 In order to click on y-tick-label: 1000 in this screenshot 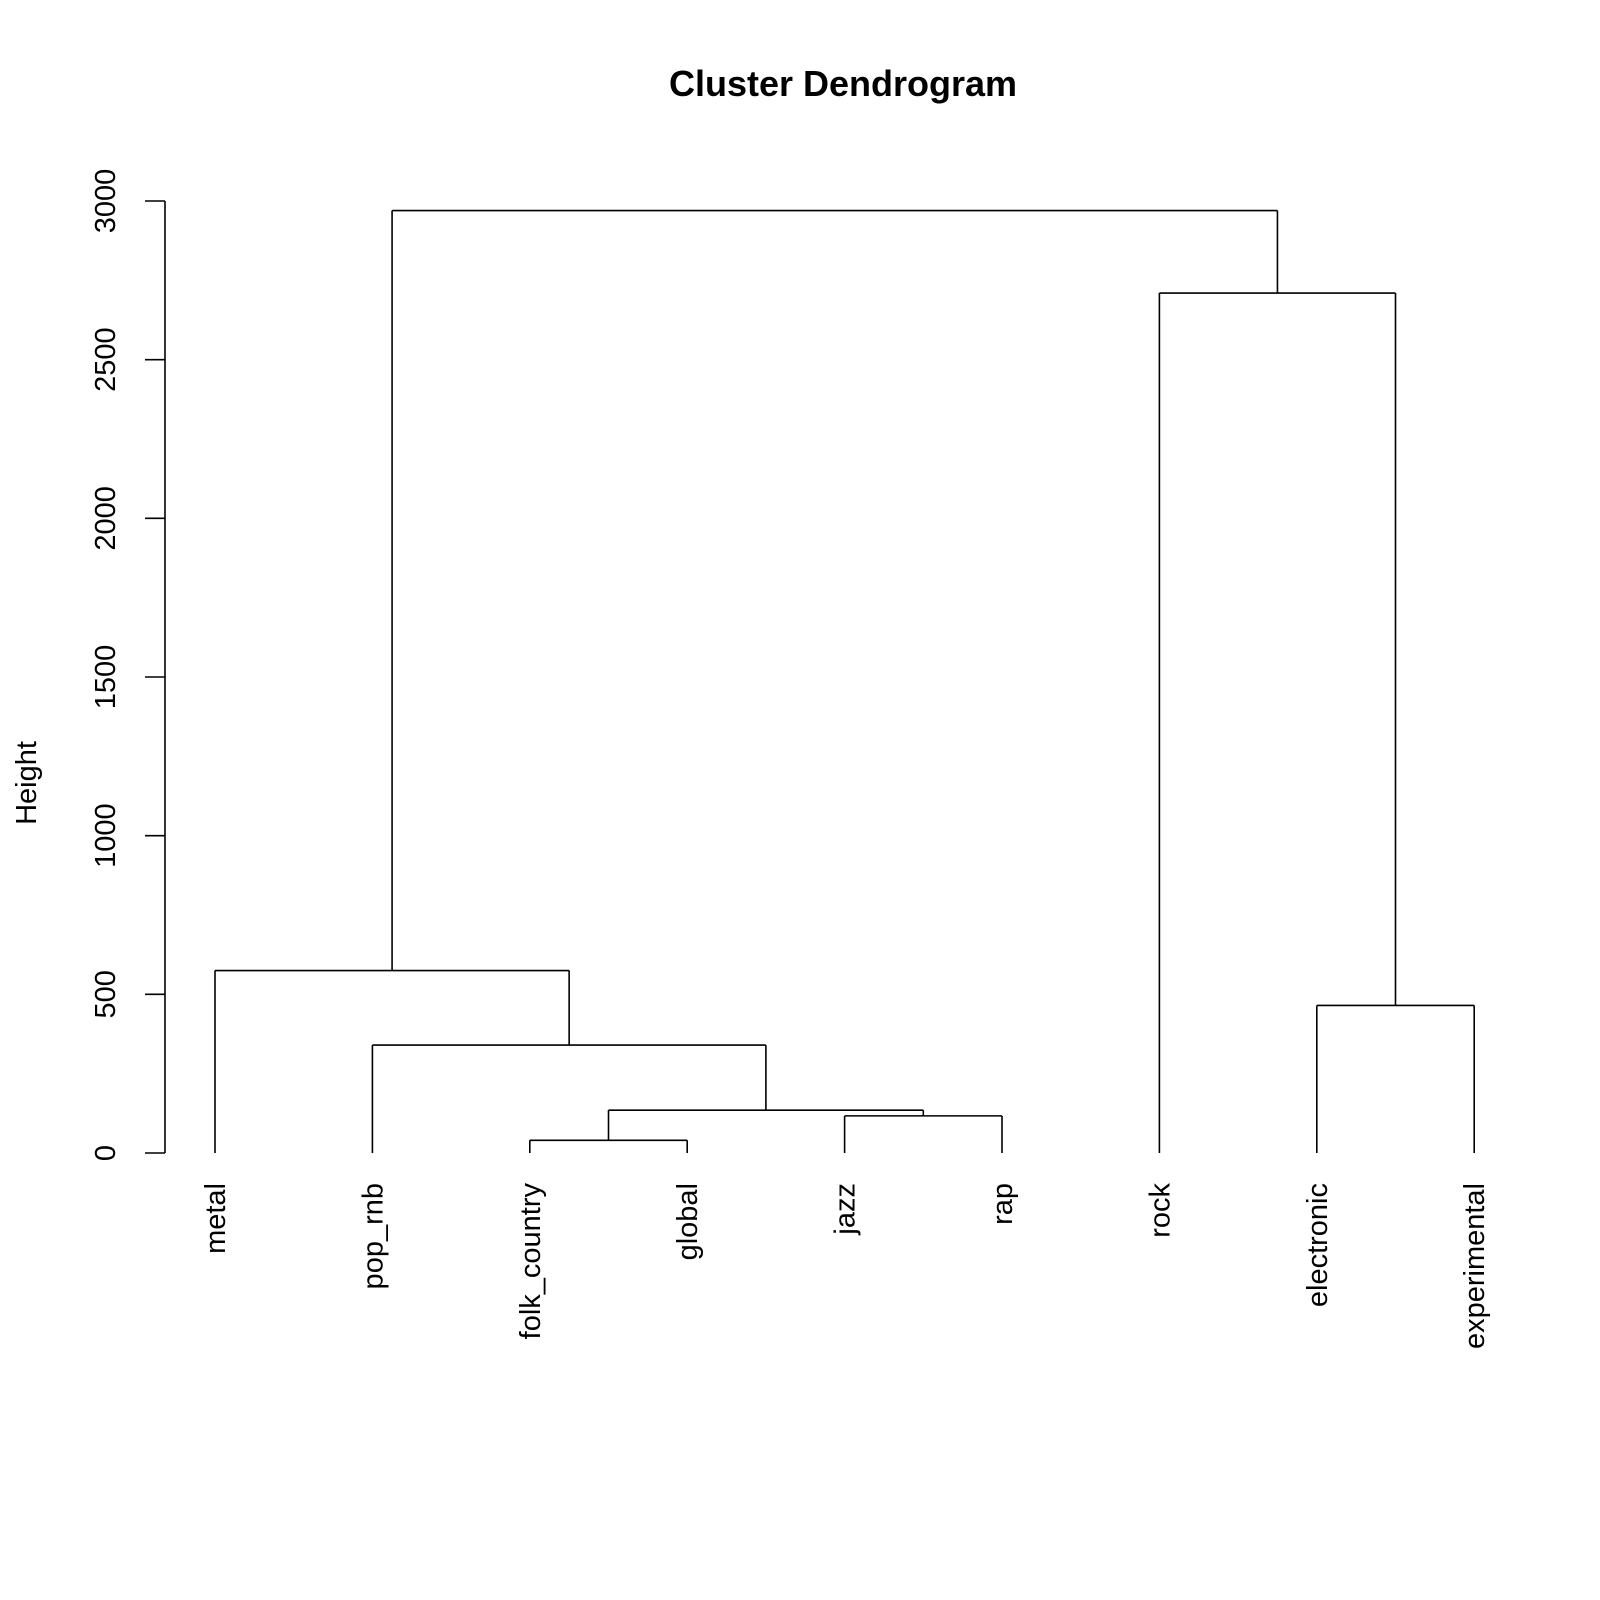, I will do `click(106, 835)`.